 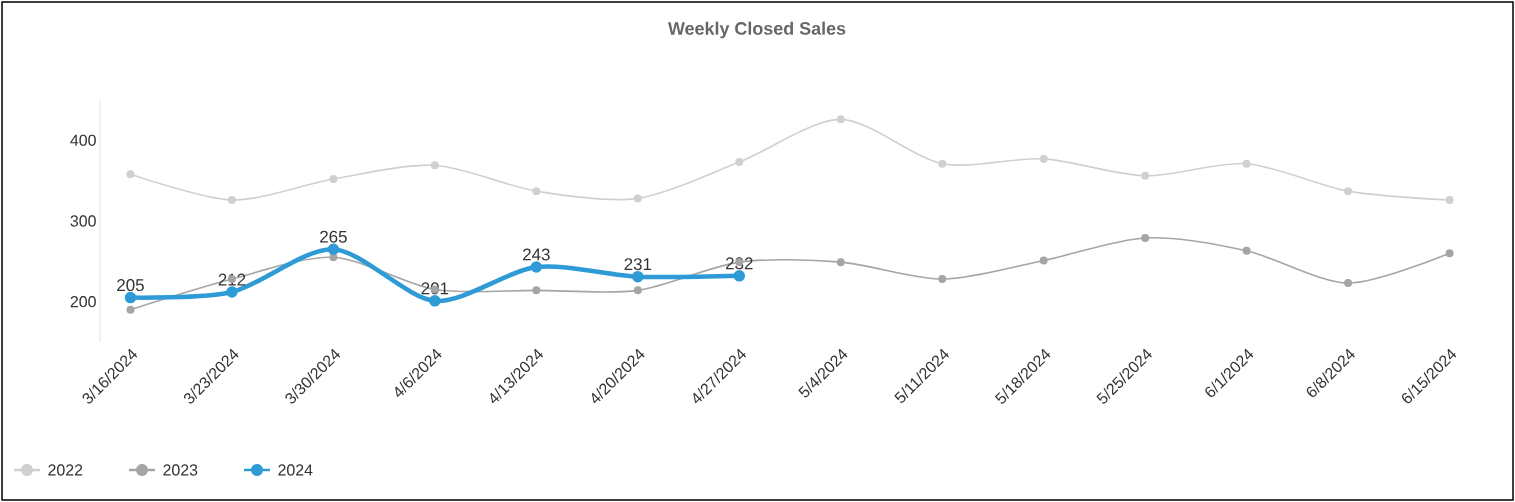 What do you see at coordinates (756, 30) in the screenshot?
I see `chart-title: Weekly Closed Sales` at bounding box center [756, 30].